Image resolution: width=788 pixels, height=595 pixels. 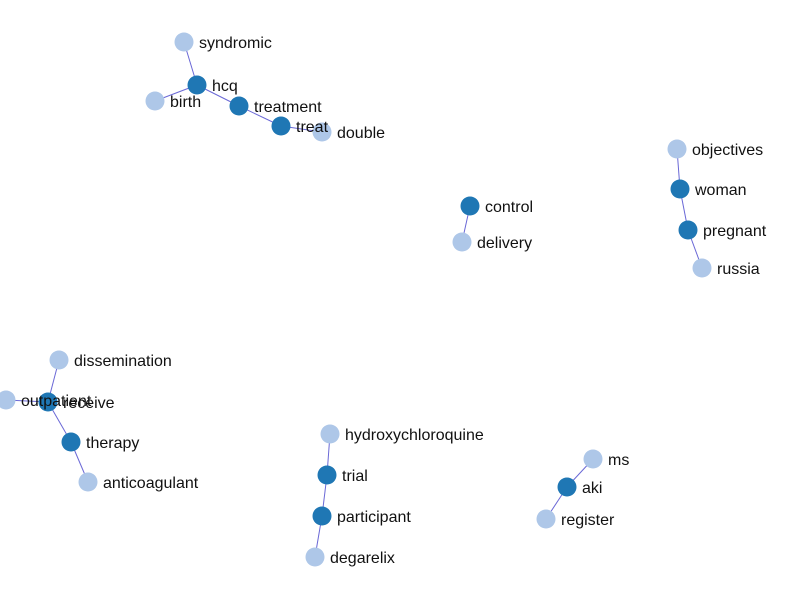 I want to click on node-label-delivery: delivery, so click(x=504, y=243).